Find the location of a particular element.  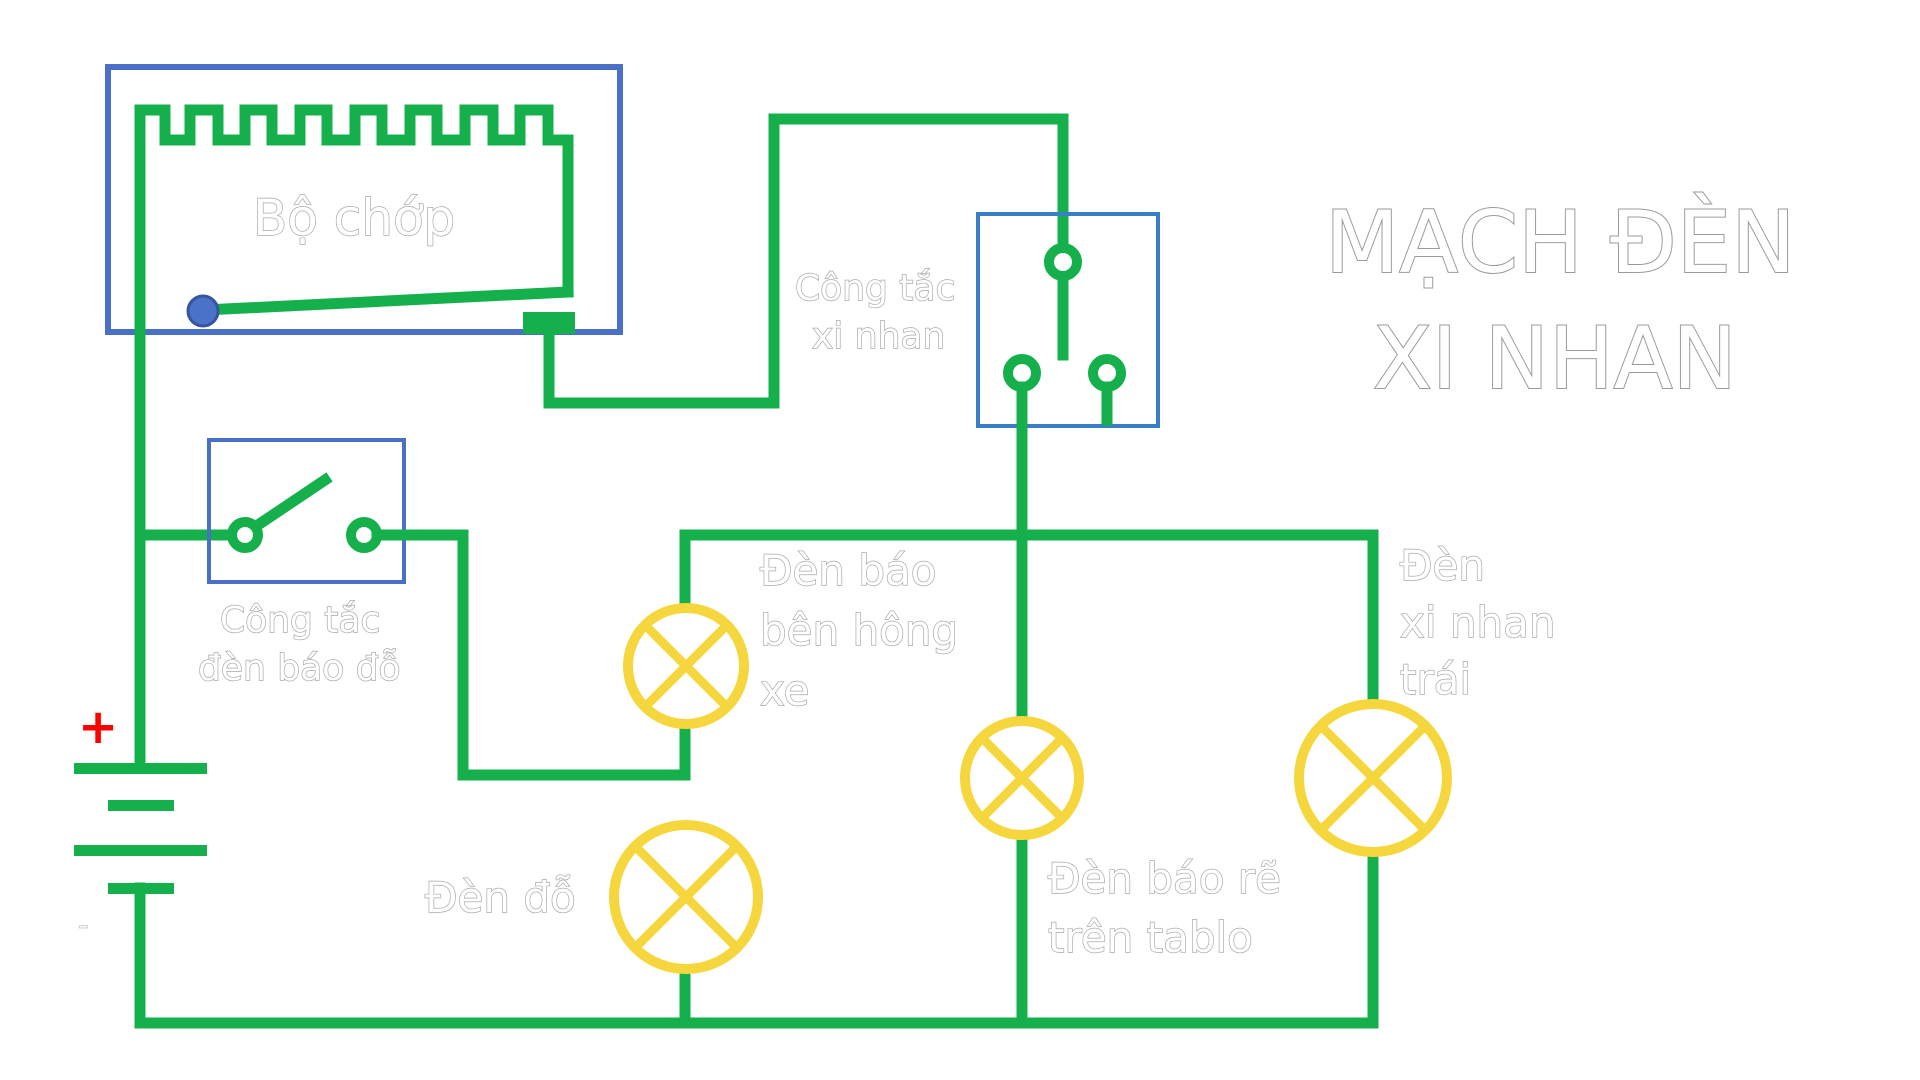

dash-lamp-label-line2: trên tablo is located at coordinates (1150, 937).